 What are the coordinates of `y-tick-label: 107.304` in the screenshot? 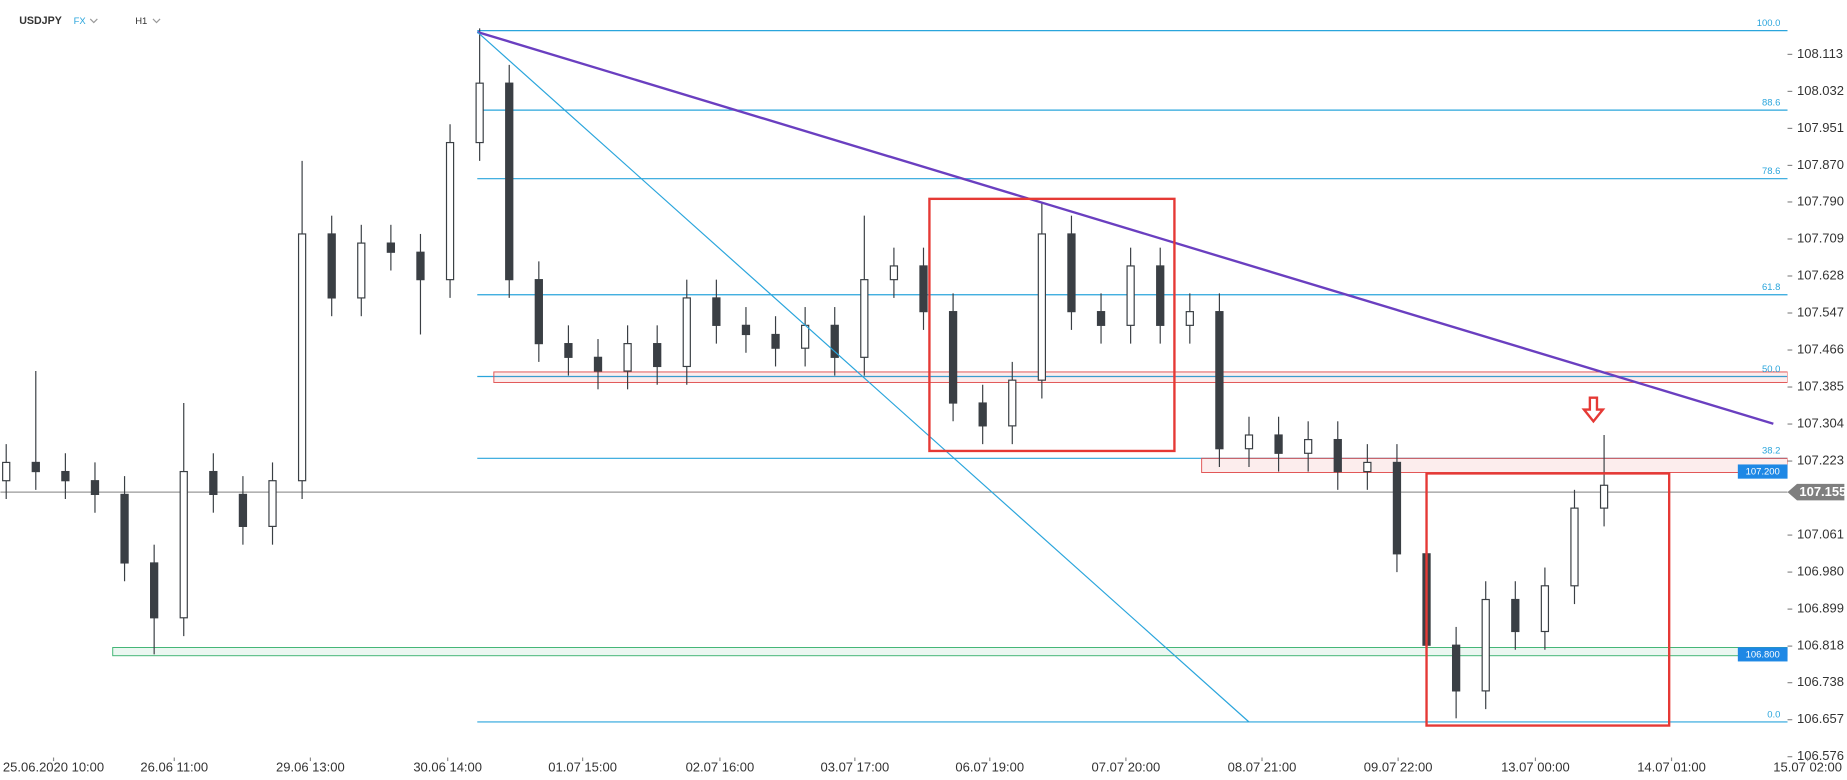 It's located at (1820, 422).